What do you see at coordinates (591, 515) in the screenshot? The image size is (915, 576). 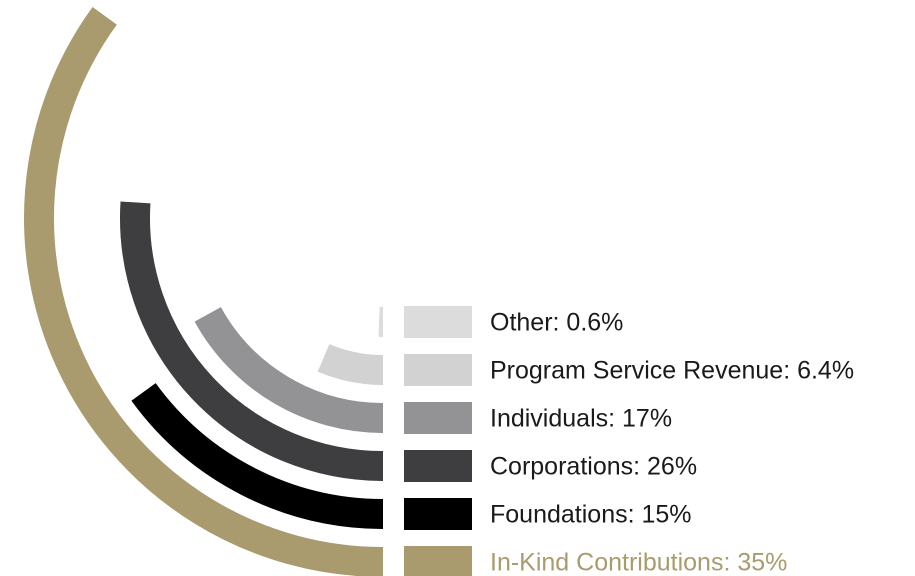 I see `legend-label: Foundations: 15%` at bounding box center [591, 515].